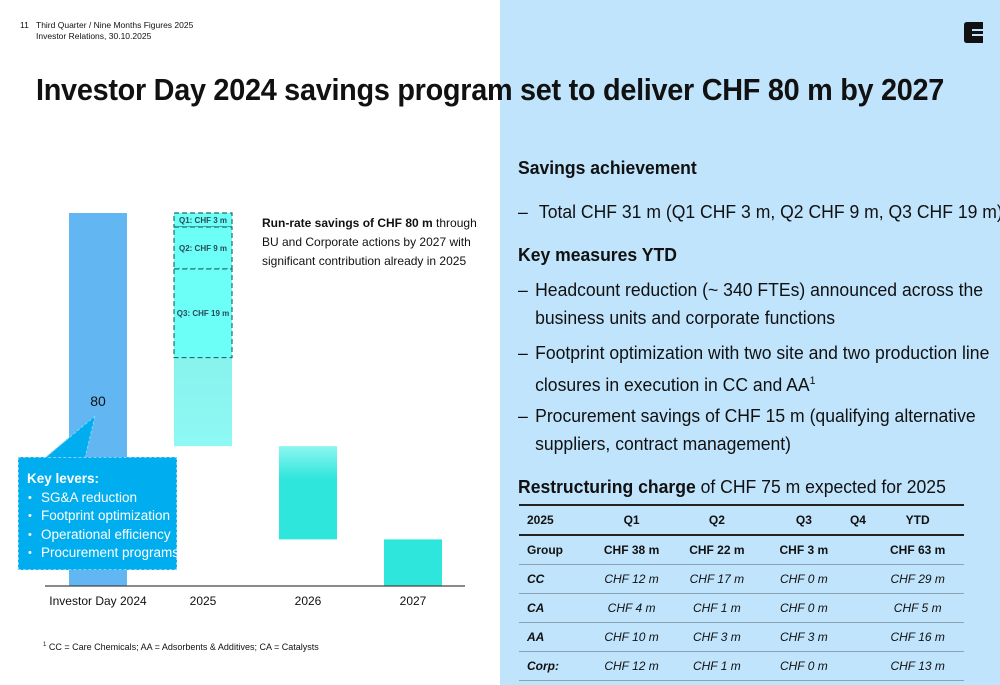 This screenshot has height=685, width=1000. I want to click on measures-heading: Key measures YTD, so click(597, 254).